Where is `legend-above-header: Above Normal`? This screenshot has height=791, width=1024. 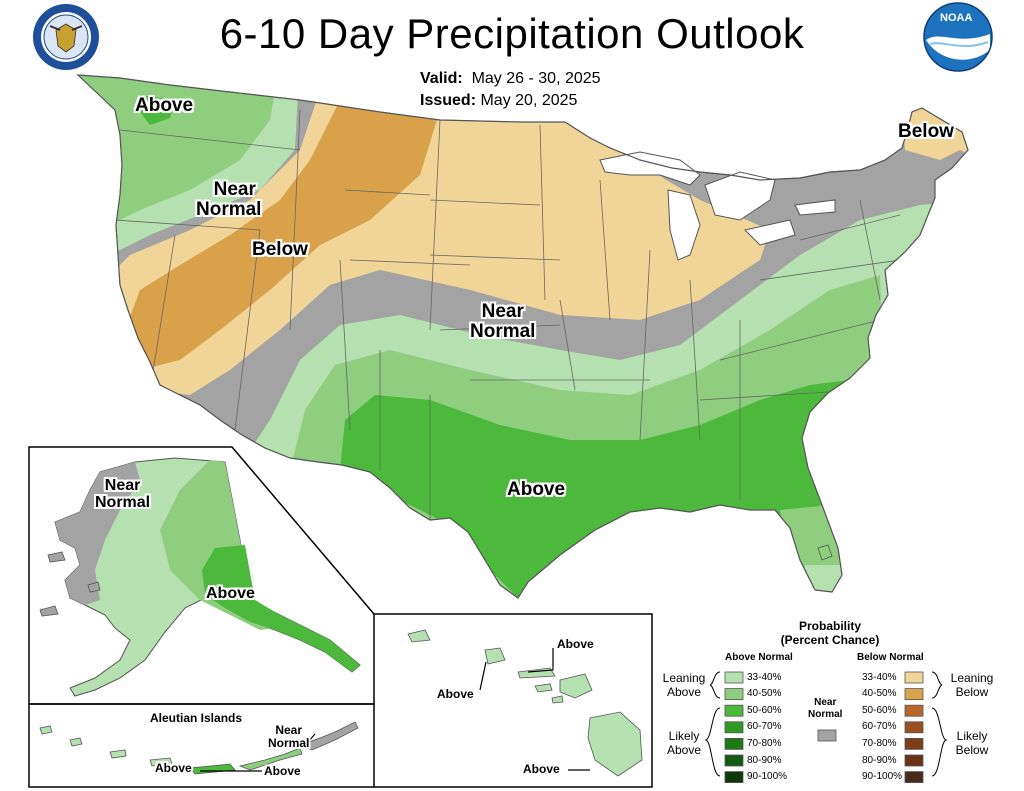 legend-above-header: Above Normal is located at coordinates (759, 657).